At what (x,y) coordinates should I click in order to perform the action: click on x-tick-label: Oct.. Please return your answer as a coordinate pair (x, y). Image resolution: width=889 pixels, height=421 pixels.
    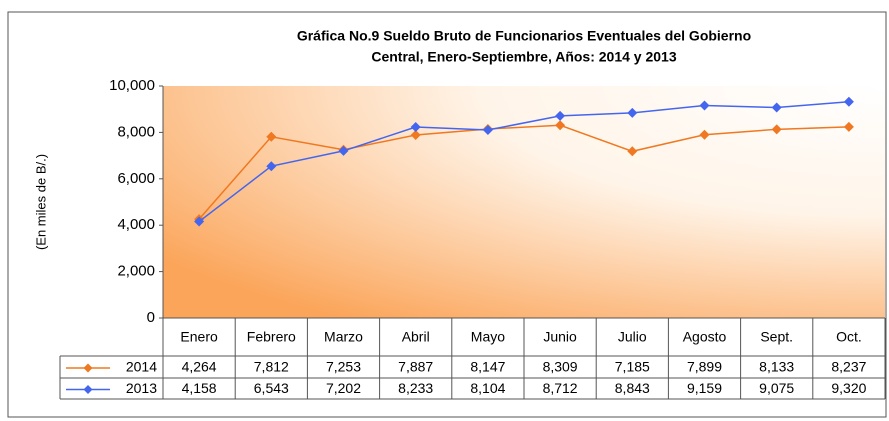
    Looking at the image, I should click on (849, 337).